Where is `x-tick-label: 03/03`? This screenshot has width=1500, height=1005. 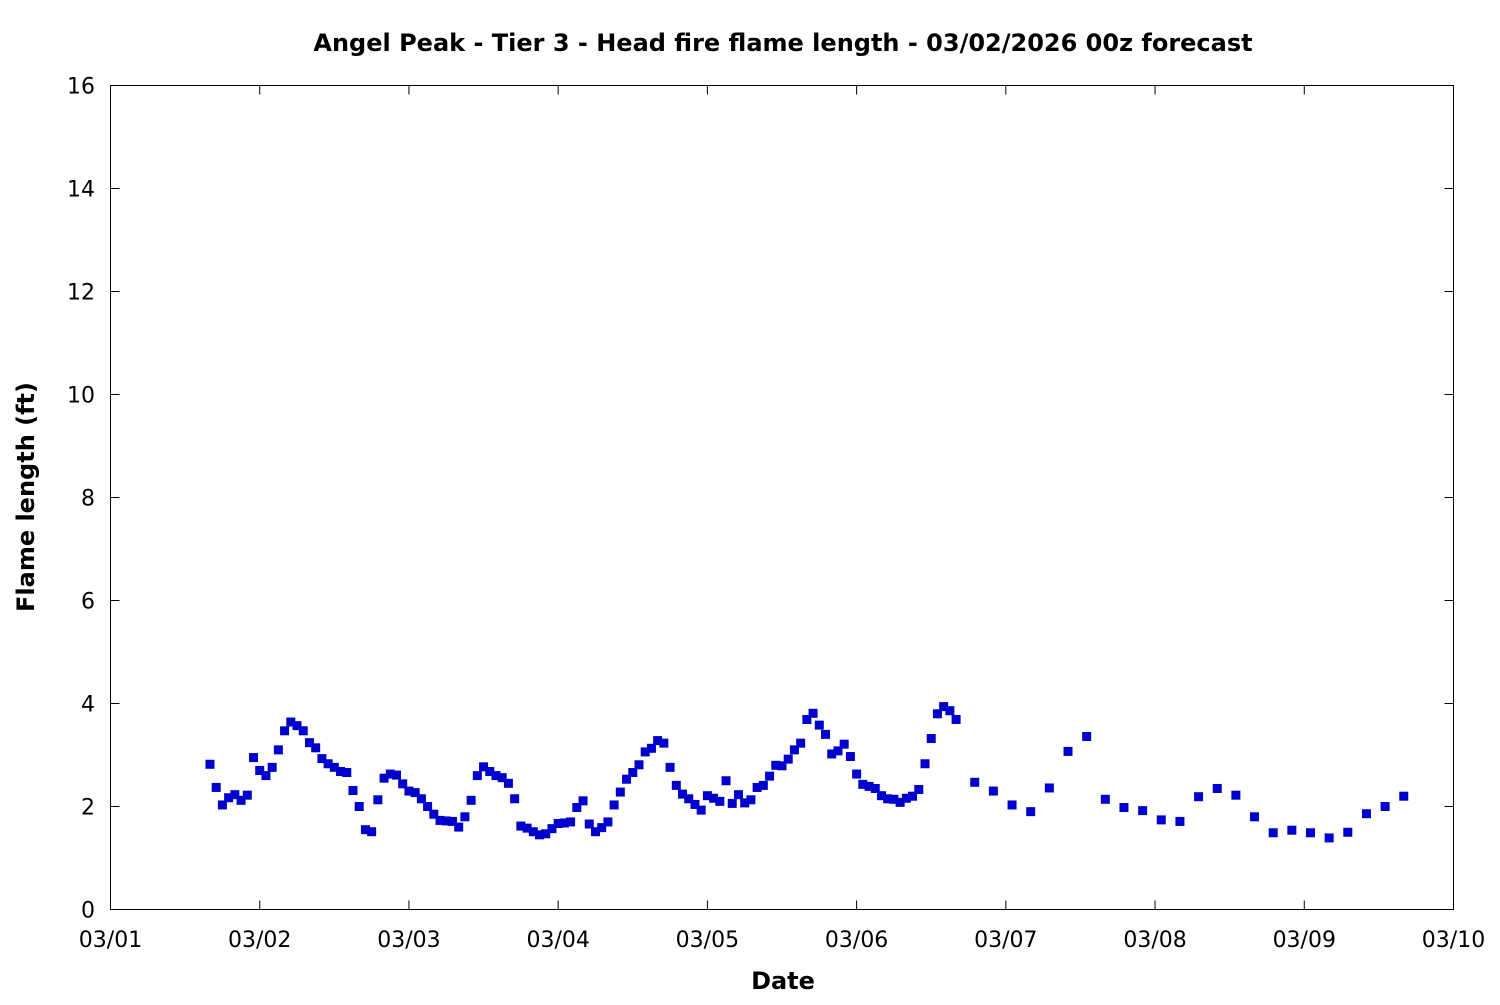 x-tick-label: 03/03 is located at coordinates (408, 940).